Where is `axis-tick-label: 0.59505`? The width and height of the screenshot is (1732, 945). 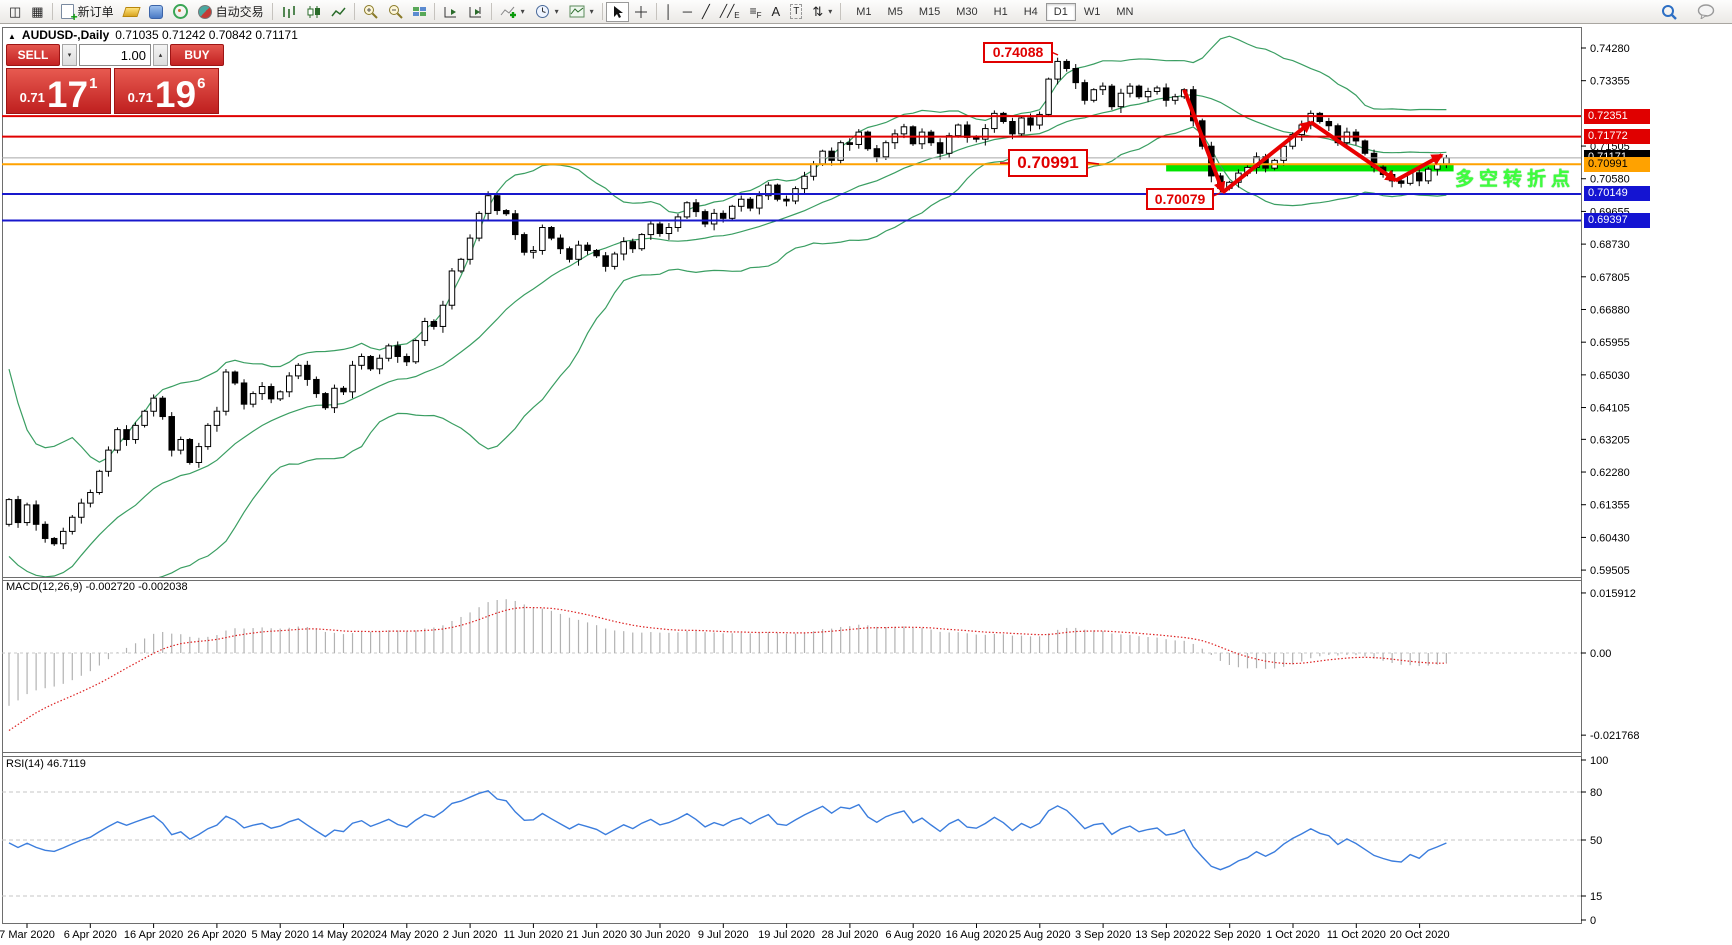 axis-tick-label: 0.59505 is located at coordinates (1610, 571).